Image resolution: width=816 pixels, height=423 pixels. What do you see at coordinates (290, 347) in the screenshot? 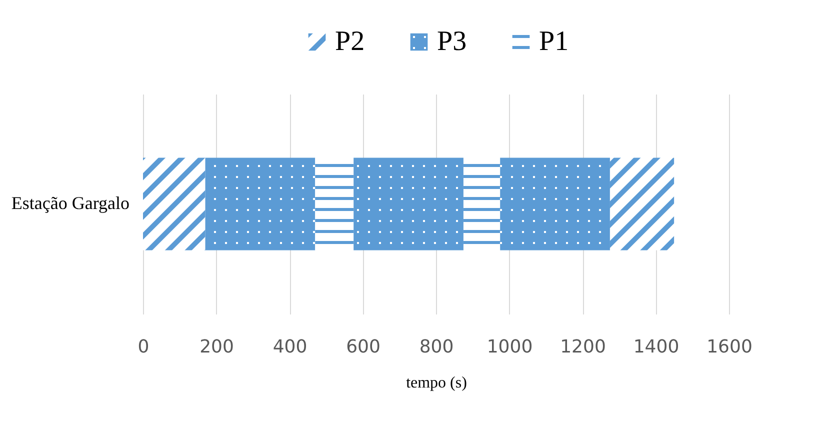
I see `x-tick-label: 400` at bounding box center [290, 347].